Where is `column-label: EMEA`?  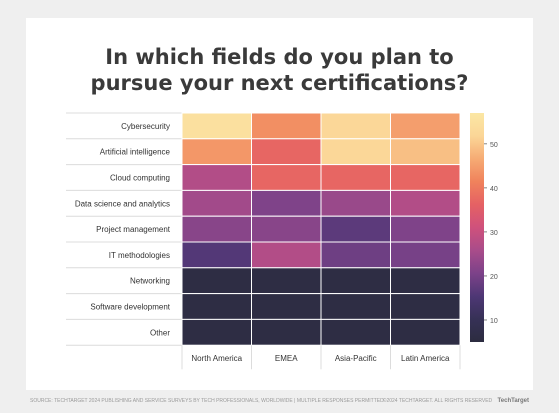 column-label: EMEA is located at coordinates (286, 358).